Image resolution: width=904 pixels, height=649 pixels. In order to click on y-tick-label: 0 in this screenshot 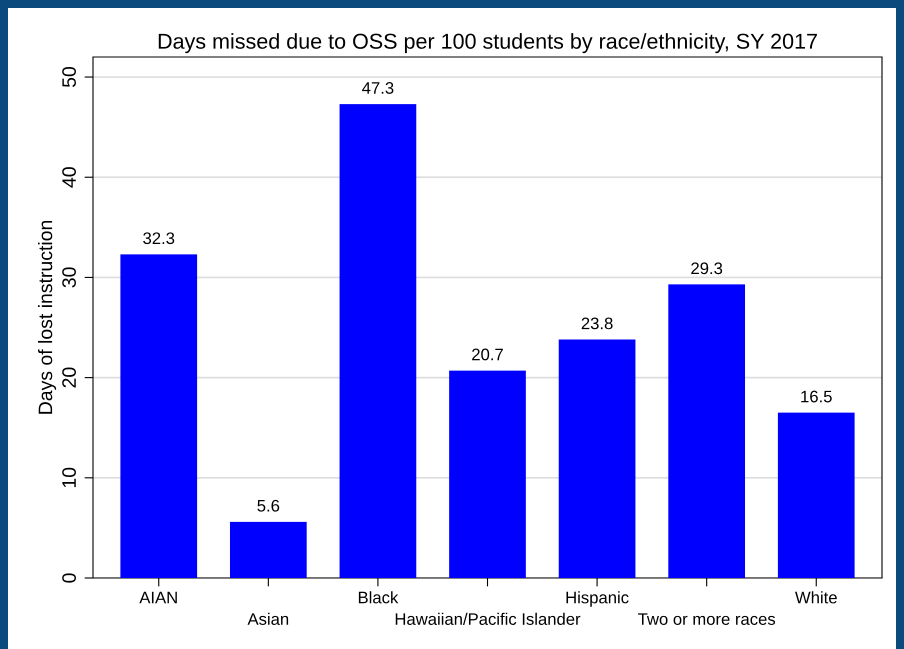, I will do `click(69, 578)`.